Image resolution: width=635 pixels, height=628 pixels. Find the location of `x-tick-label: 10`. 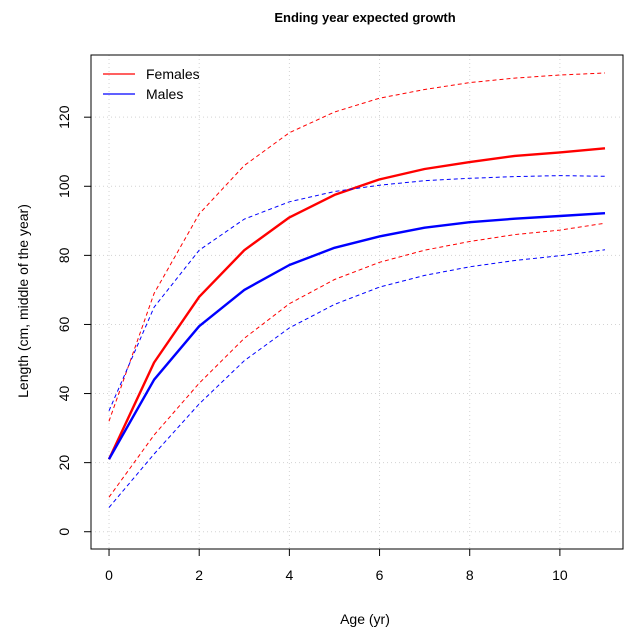

x-tick-label: 10 is located at coordinates (560, 575).